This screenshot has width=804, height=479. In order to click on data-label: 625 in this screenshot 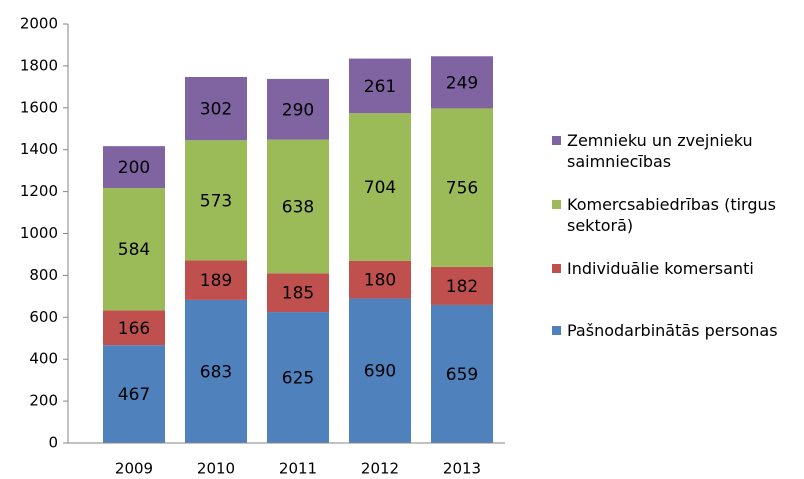, I will do `click(298, 379)`.